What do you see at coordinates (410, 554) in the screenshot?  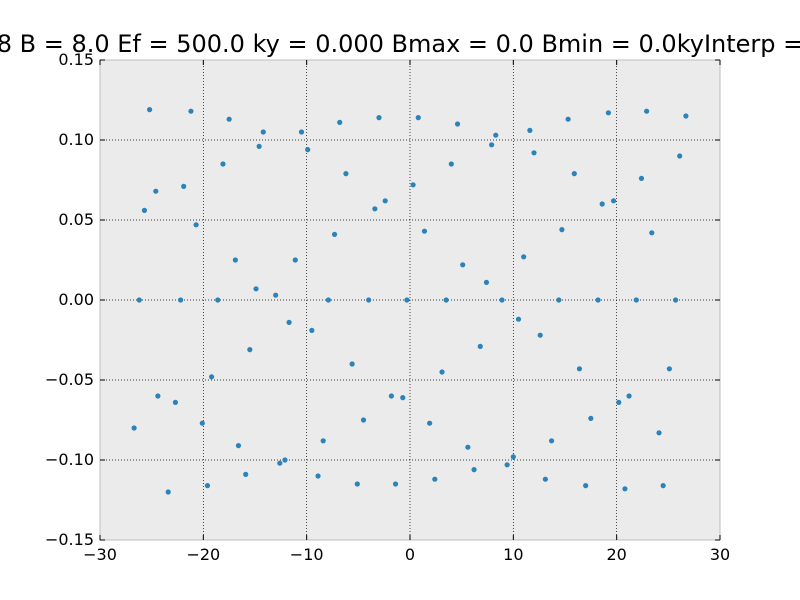 I see `x-tick-label: 0` at bounding box center [410, 554].